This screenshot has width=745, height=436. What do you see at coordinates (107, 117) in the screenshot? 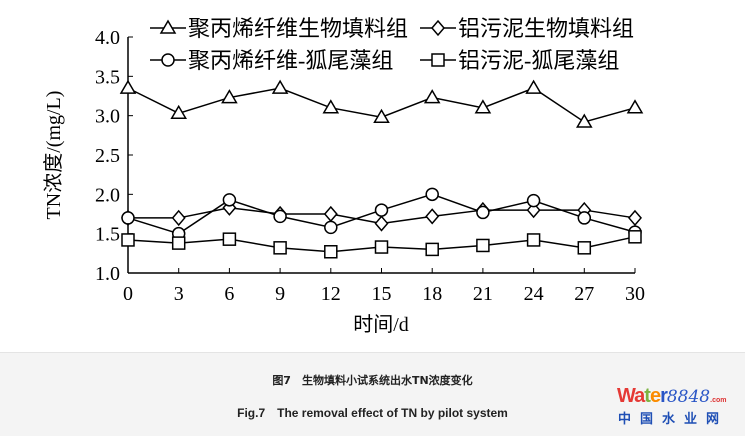
I see `y-tick-label: 3.0` at bounding box center [107, 117].